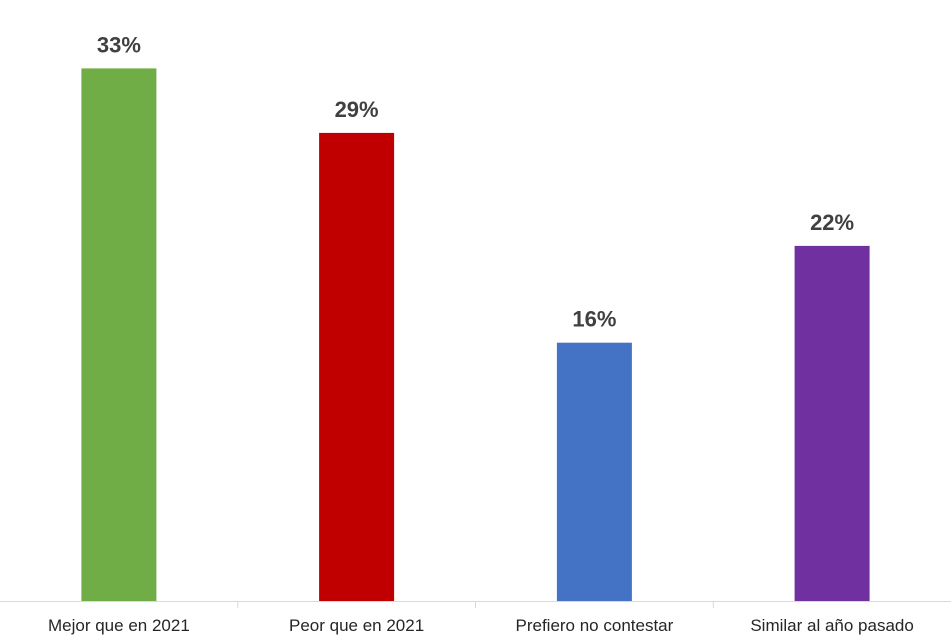 The height and width of the screenshot is (642, 951). Describe the element at coordinates (119, 44) in the screenshot. I see `data-label-1: 33%` at that location.